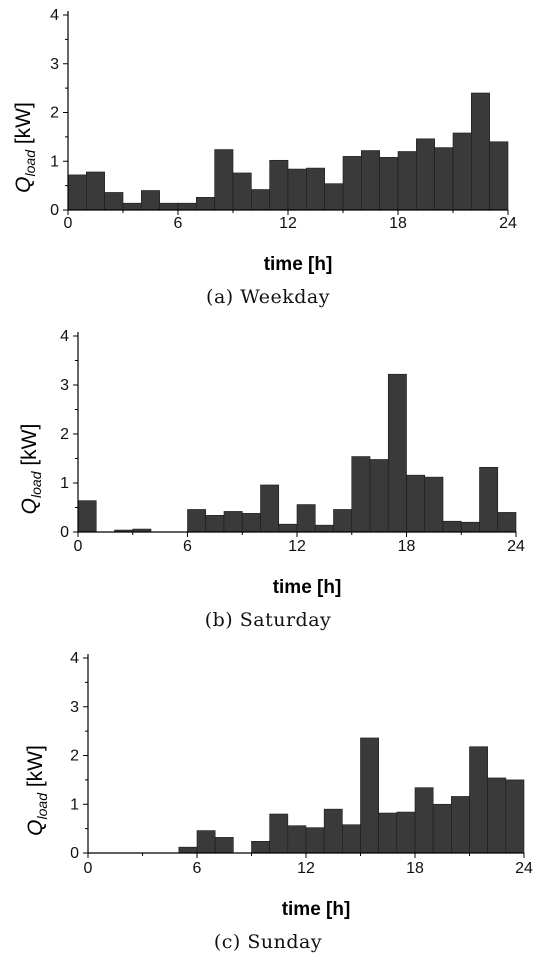 The height and width of the screenshot is (958, 536). What do you see at coordinates (268, 297) in the screenshot?
I see `panel-caption: (a) Weekday` at bounding box center [268, 297].